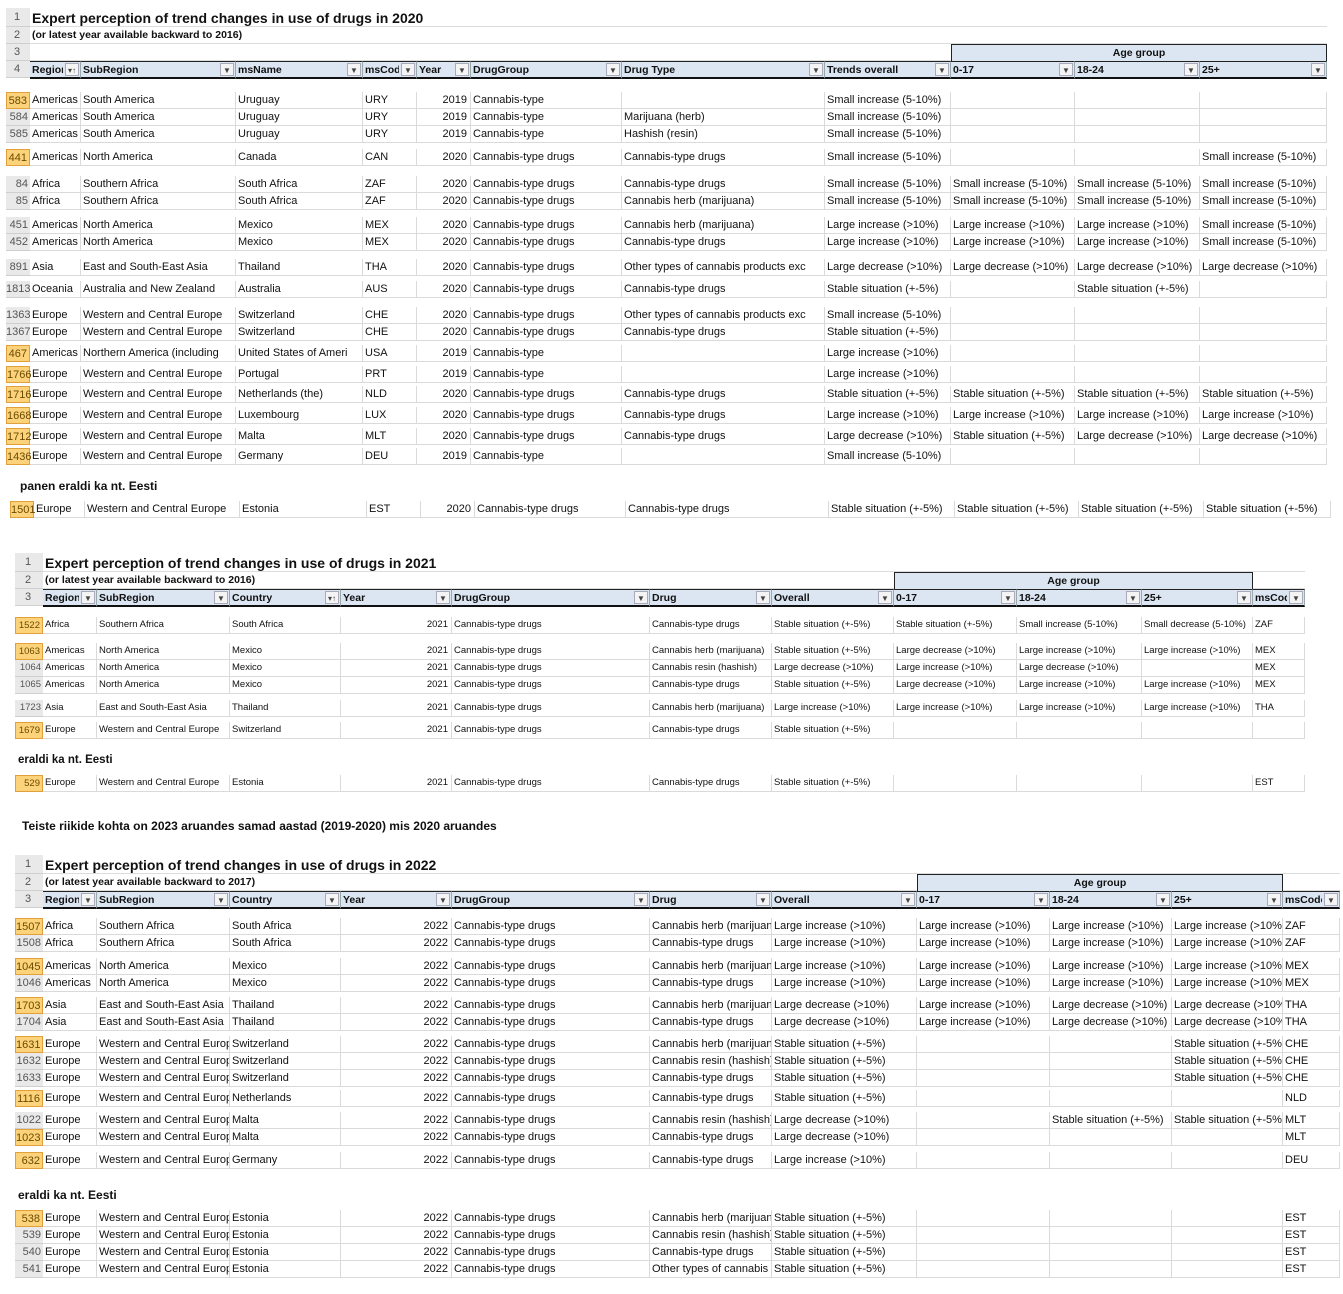 The height and width of the screenshot is (1294, 1343). Describe the element at coordinates (1079, 598) in the screenshot. I see `column-header: 18-24 ▼` at that location.